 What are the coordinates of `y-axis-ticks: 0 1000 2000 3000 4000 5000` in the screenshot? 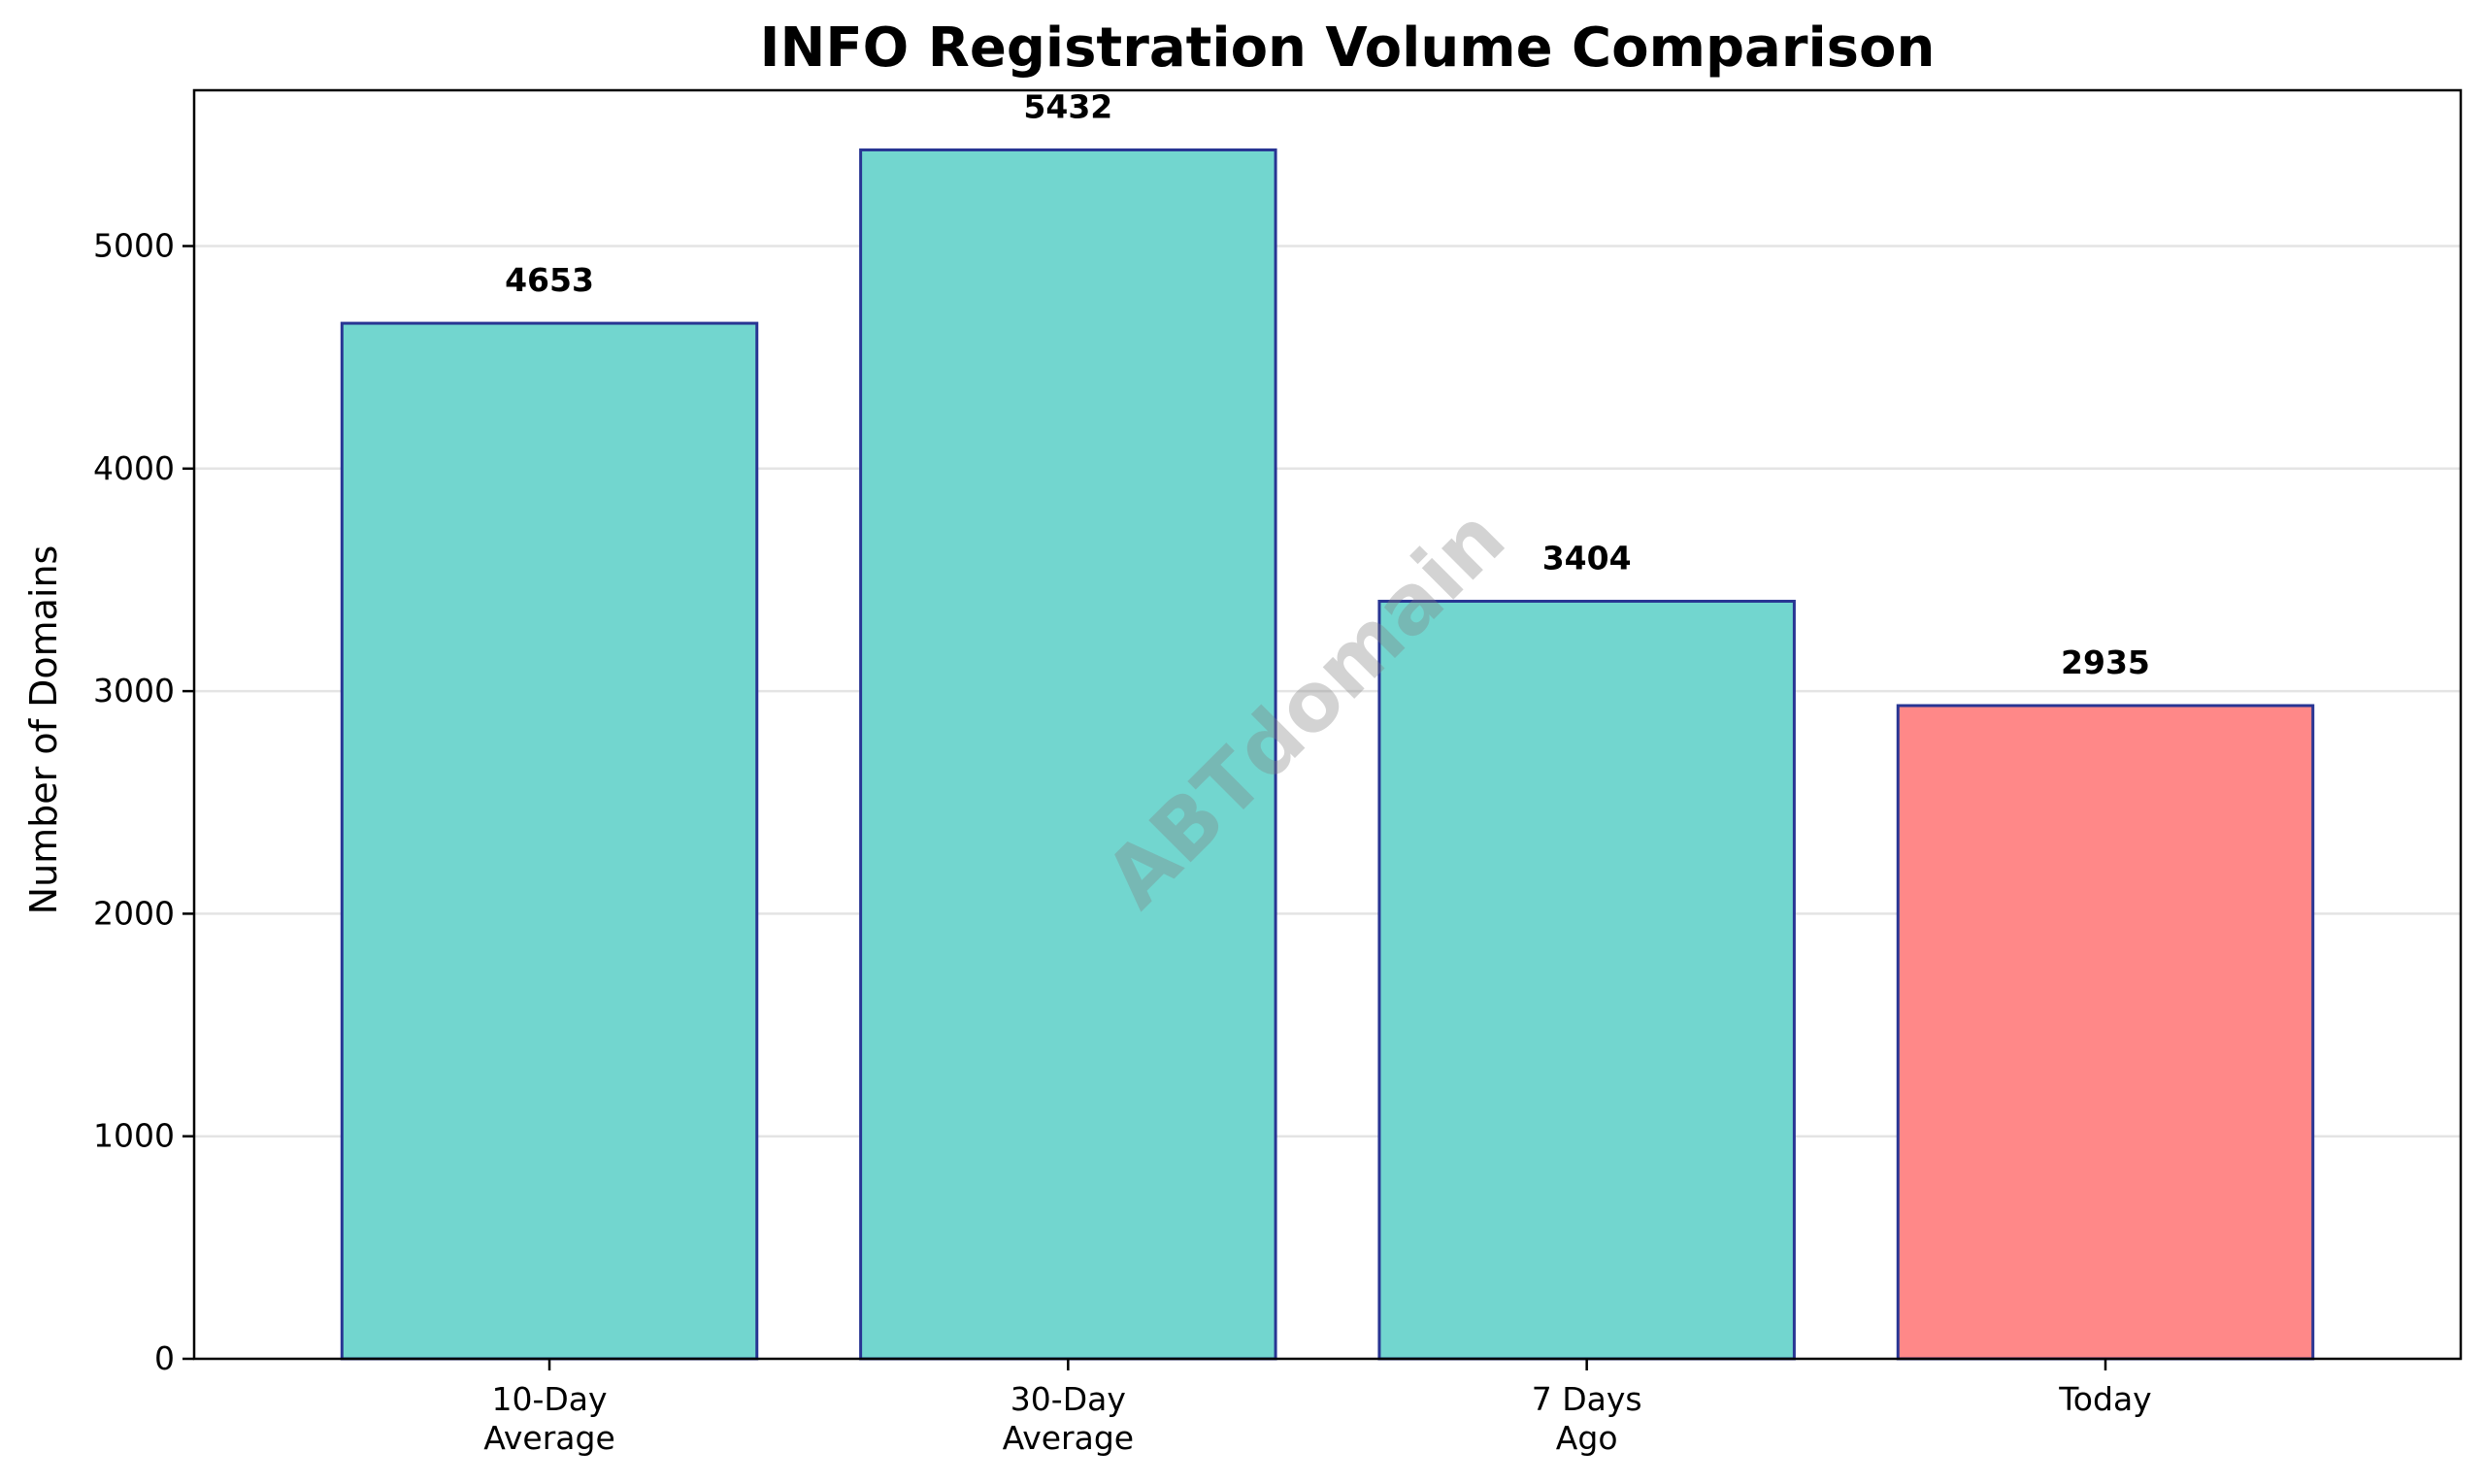 It's located at (143, 802).